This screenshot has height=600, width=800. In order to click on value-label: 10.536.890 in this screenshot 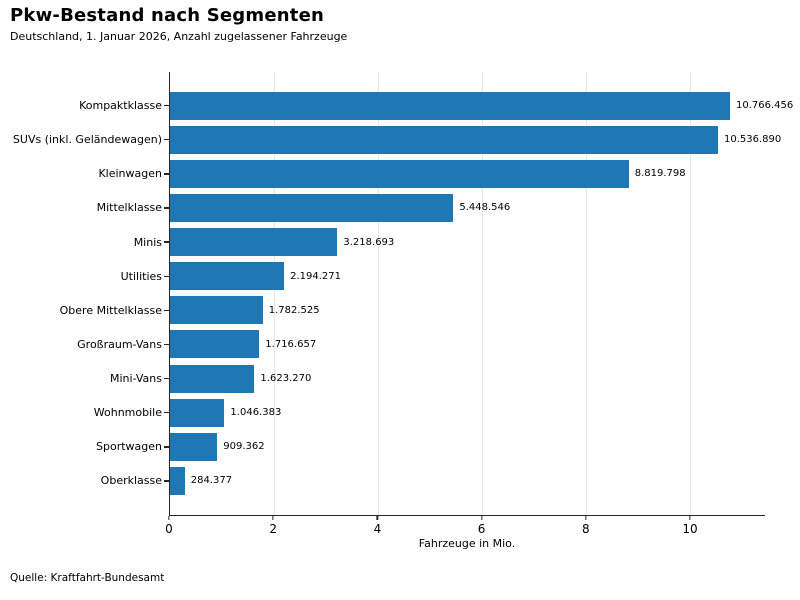, I will do `click(753, 140)`.